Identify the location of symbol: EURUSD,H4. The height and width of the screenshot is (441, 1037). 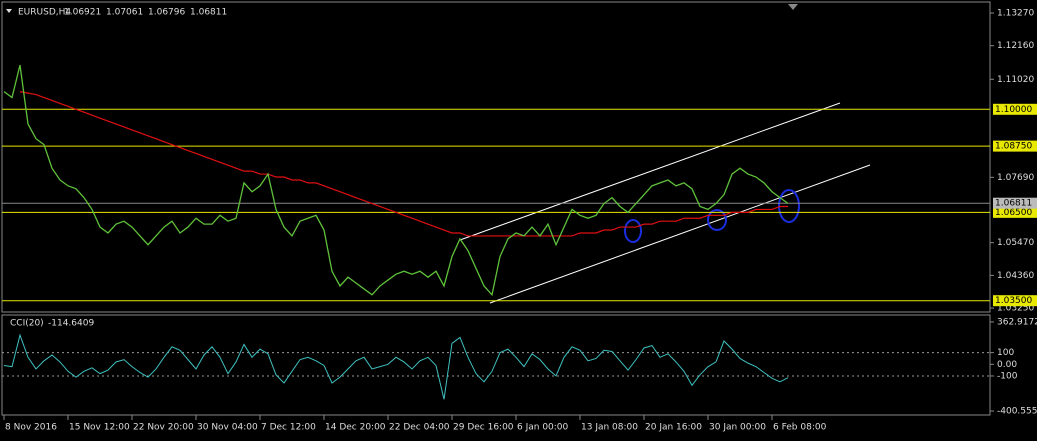
(44, 13).